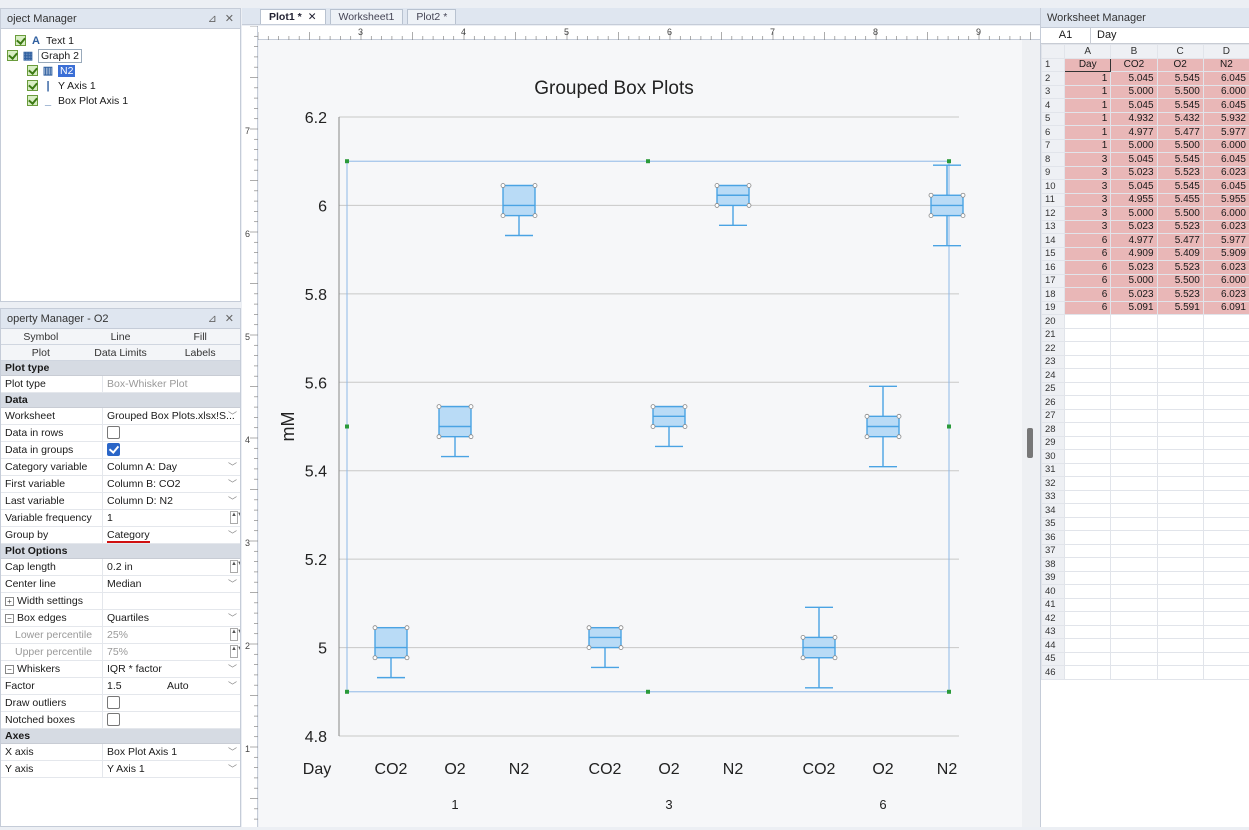 This screenshot has height=830, width=1249. Describe the element at coordinates (1053, 79) in the screenshot. I see `row-number: 2` at that location.